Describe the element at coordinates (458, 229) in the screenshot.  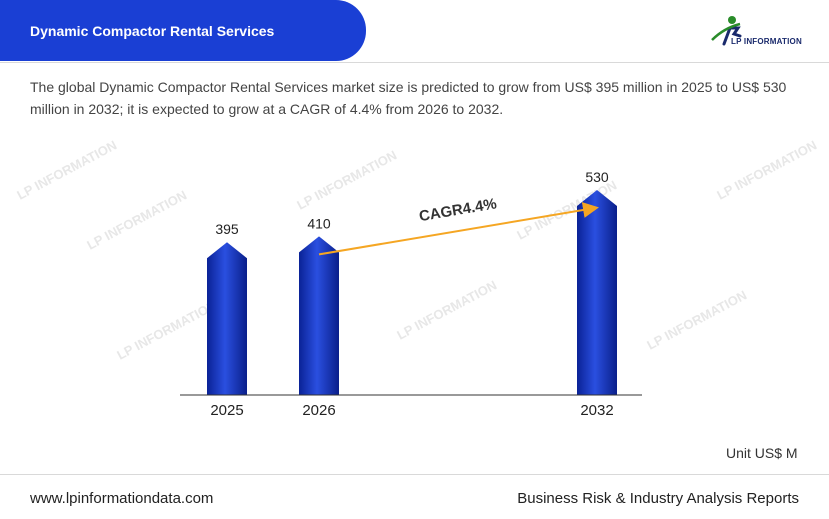
I see `cagr-arrow` at that location.